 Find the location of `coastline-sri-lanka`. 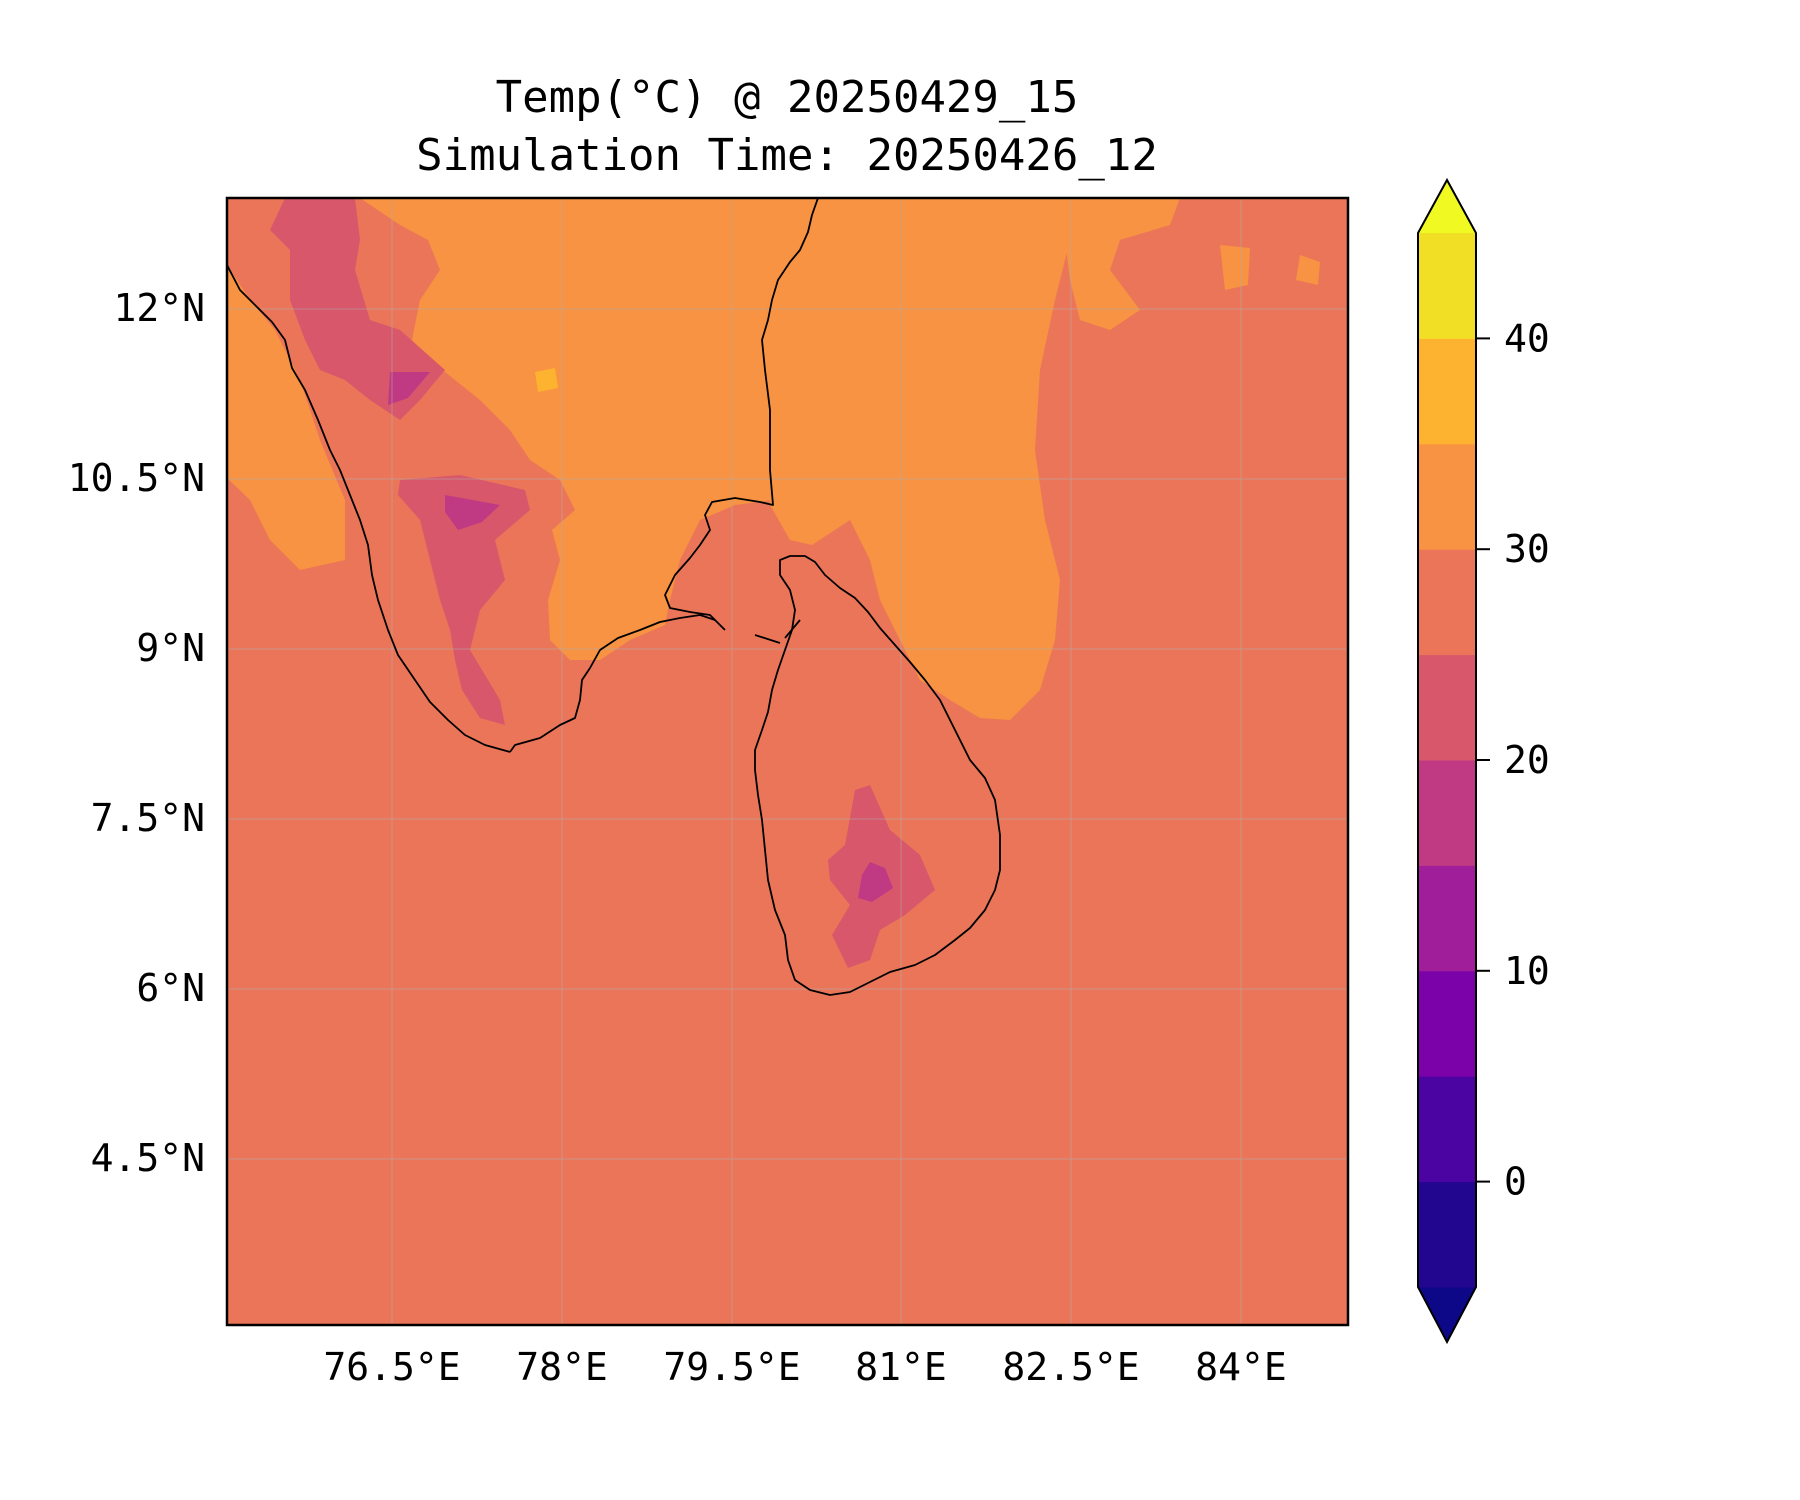

coastline-sri-lanka is located at coordinates (877, 775).